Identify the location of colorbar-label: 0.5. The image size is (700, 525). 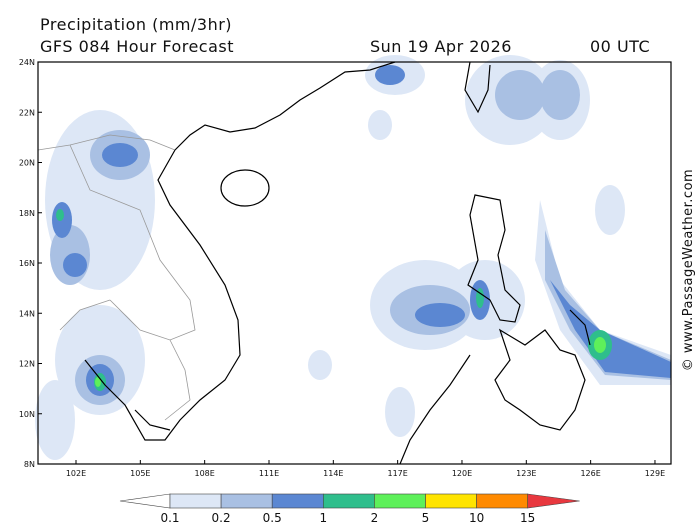
(272, 518).